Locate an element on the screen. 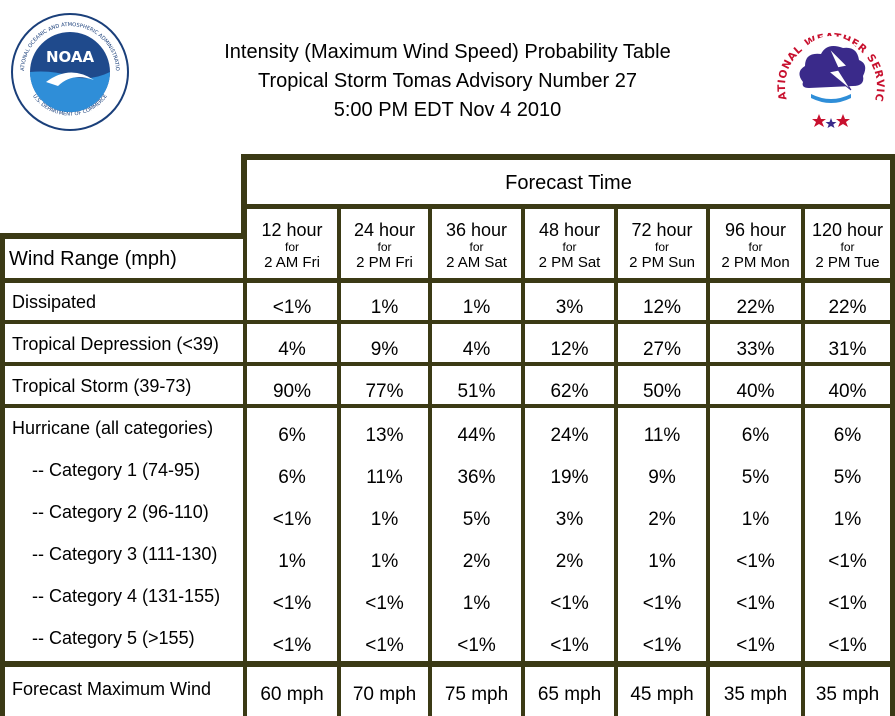  row-label-category-1: -- Category 1 (74-95) is located at coordinates (116, 470).